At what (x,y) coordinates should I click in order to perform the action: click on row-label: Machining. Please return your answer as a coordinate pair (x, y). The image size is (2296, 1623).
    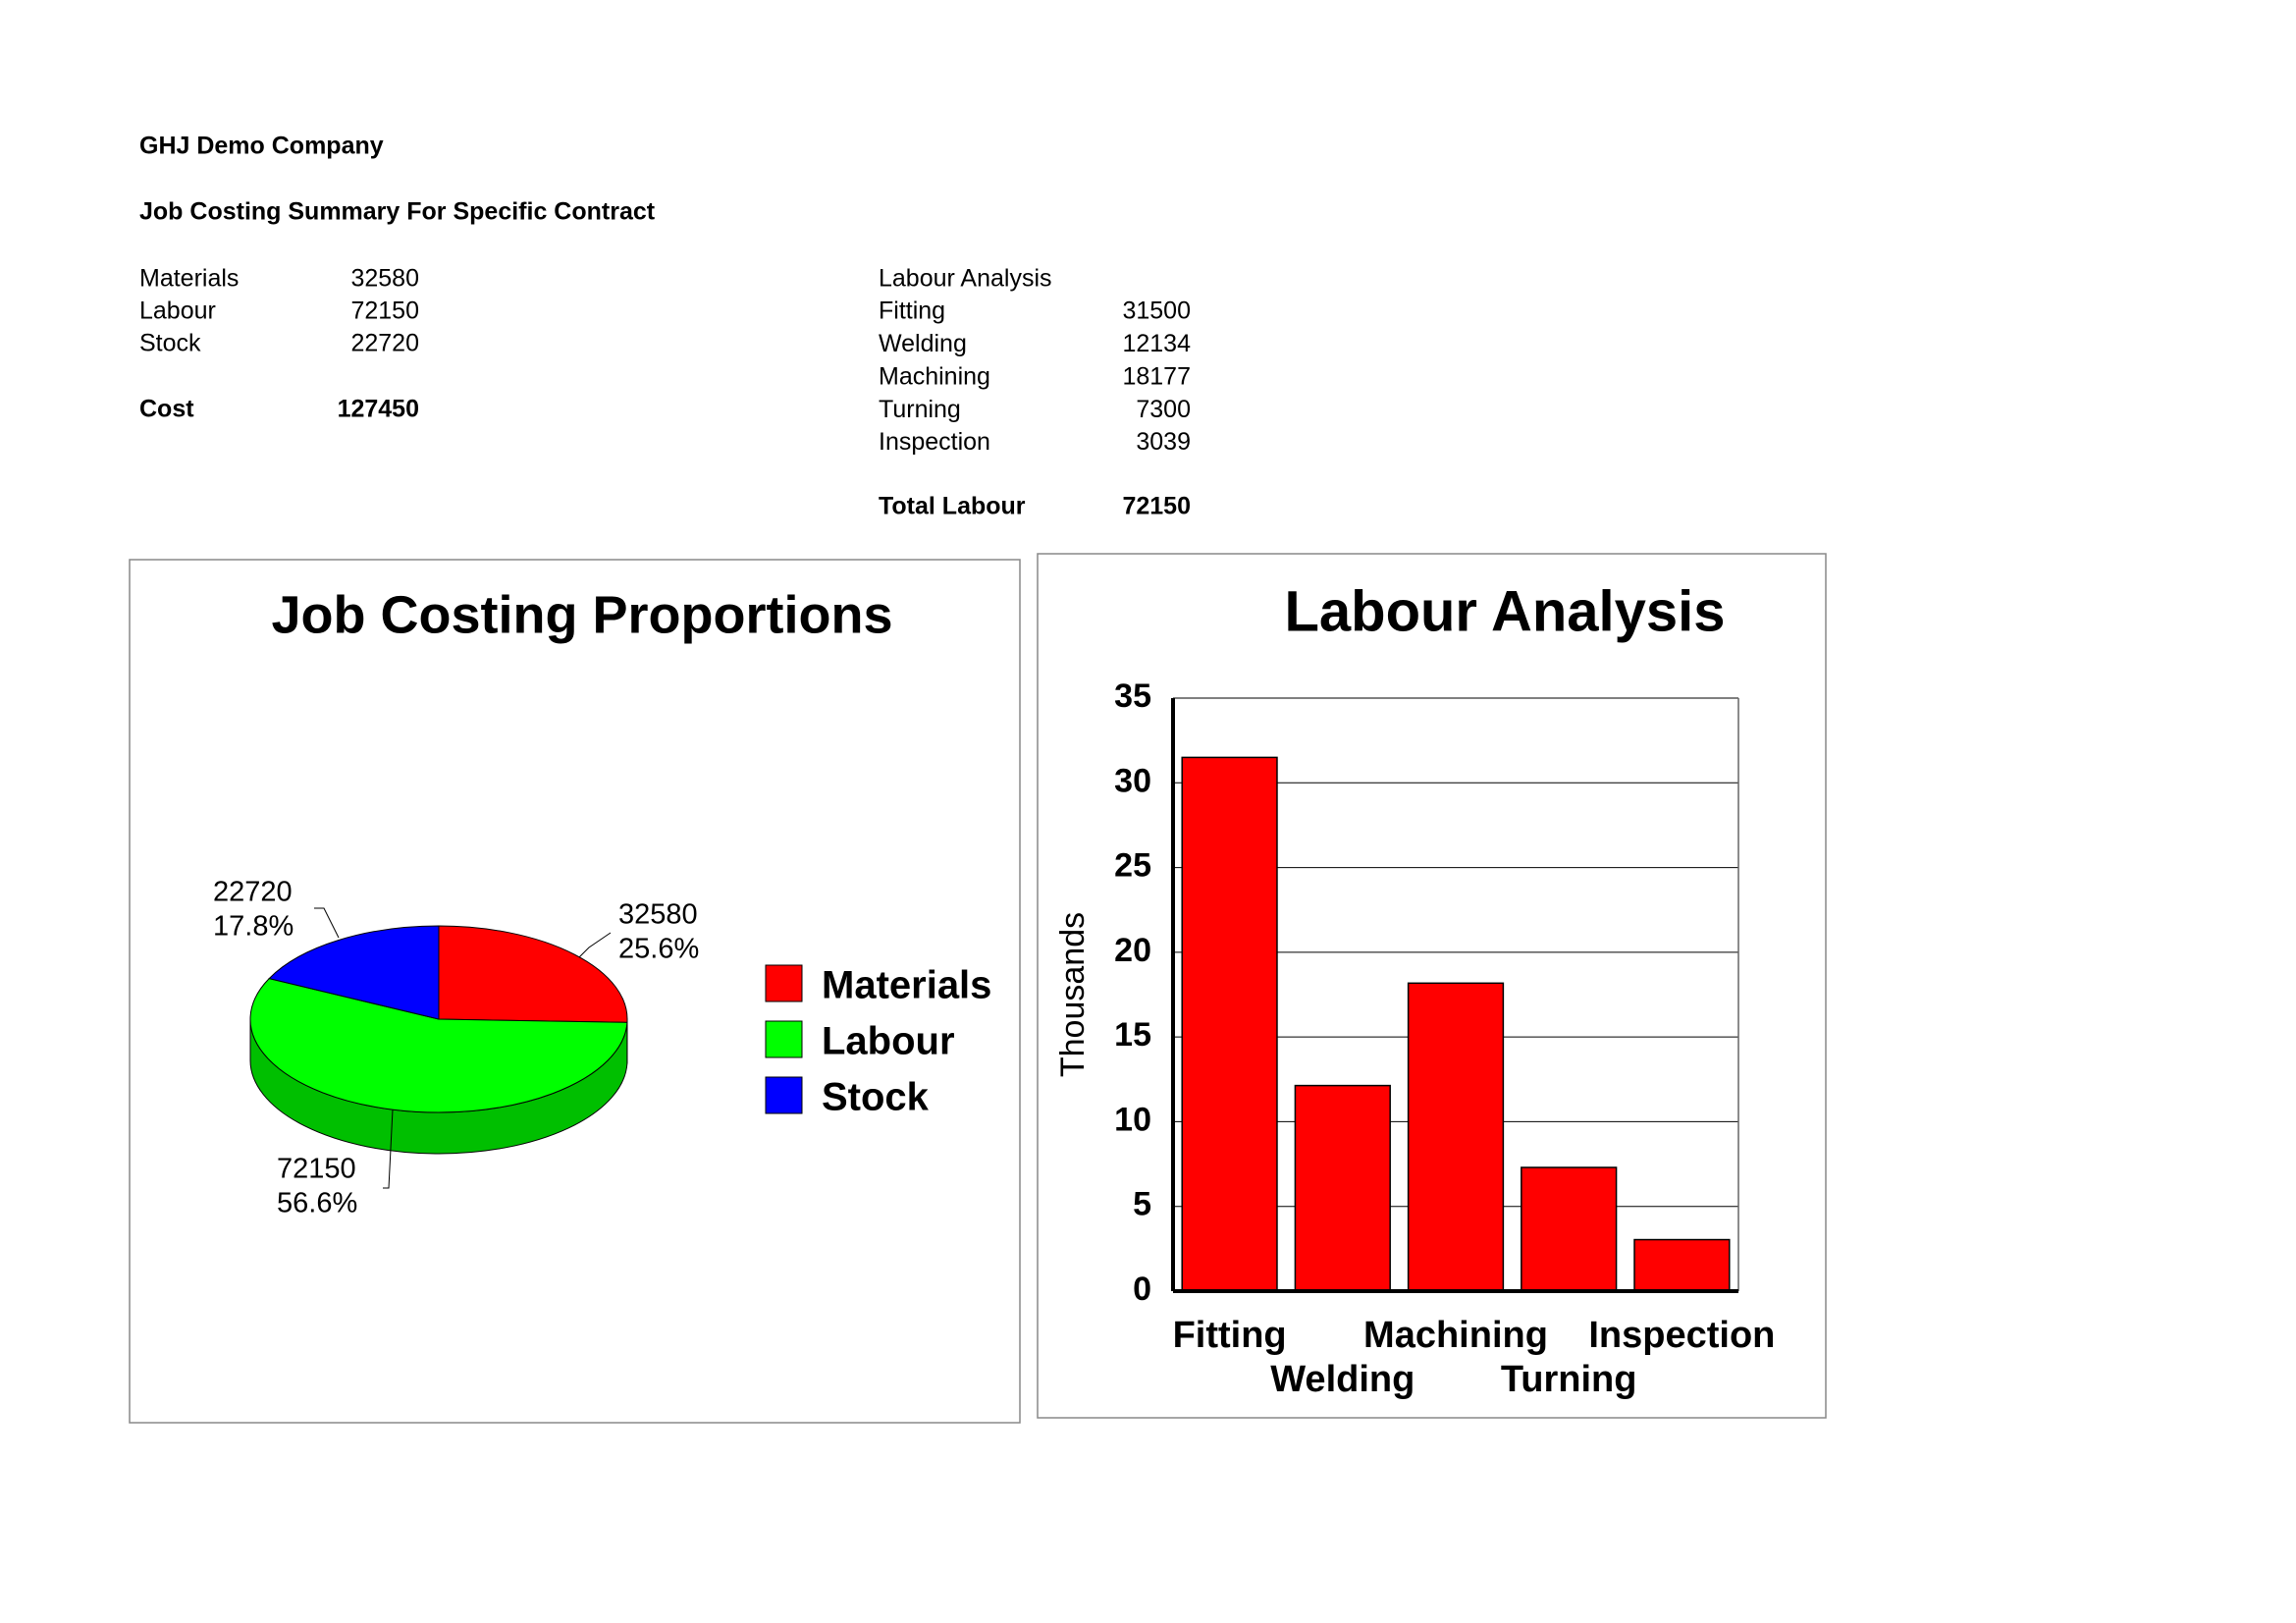
    Looking at the image, I should click on (934, 376).